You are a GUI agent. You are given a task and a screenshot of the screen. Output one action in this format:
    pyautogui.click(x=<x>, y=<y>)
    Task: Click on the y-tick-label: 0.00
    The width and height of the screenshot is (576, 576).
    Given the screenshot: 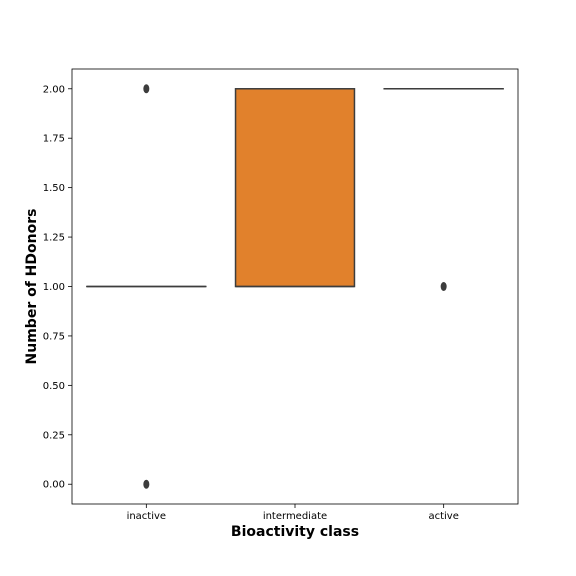 What is the action you would take?
    pyautogui.click(x=54, y=485)
    